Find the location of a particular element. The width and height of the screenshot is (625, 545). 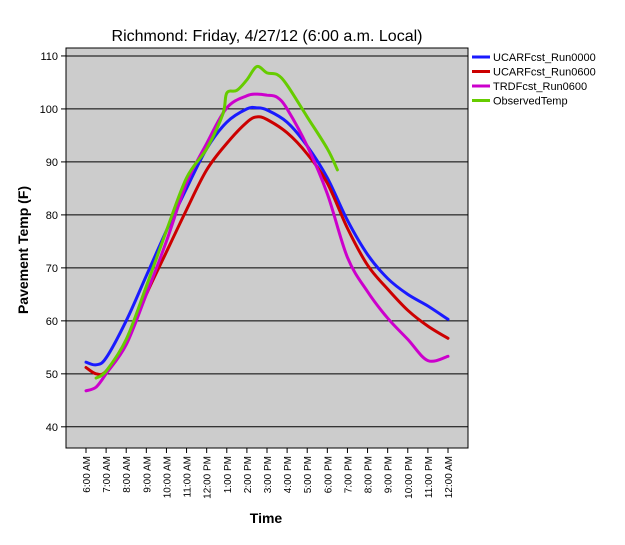

y-tick-label: 70 is located at coordinates (52, 269).